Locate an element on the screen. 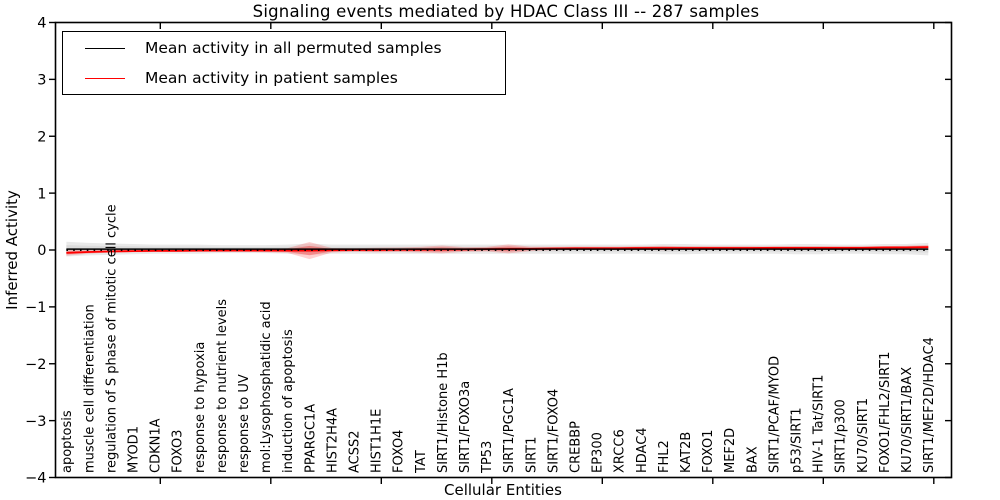 The width and height of the screenshot is (1000, 500). x-category-label: SIRT1/PGC1A is located at coordinates (509, 430).